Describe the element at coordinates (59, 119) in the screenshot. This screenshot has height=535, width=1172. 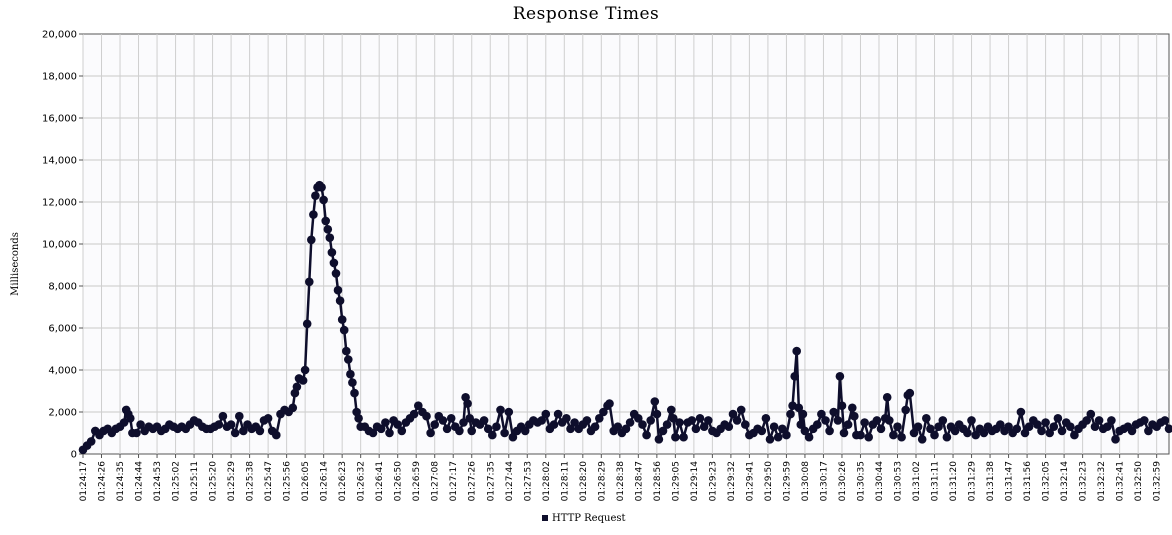
I see `y-tick-label: 16,000` at that location.